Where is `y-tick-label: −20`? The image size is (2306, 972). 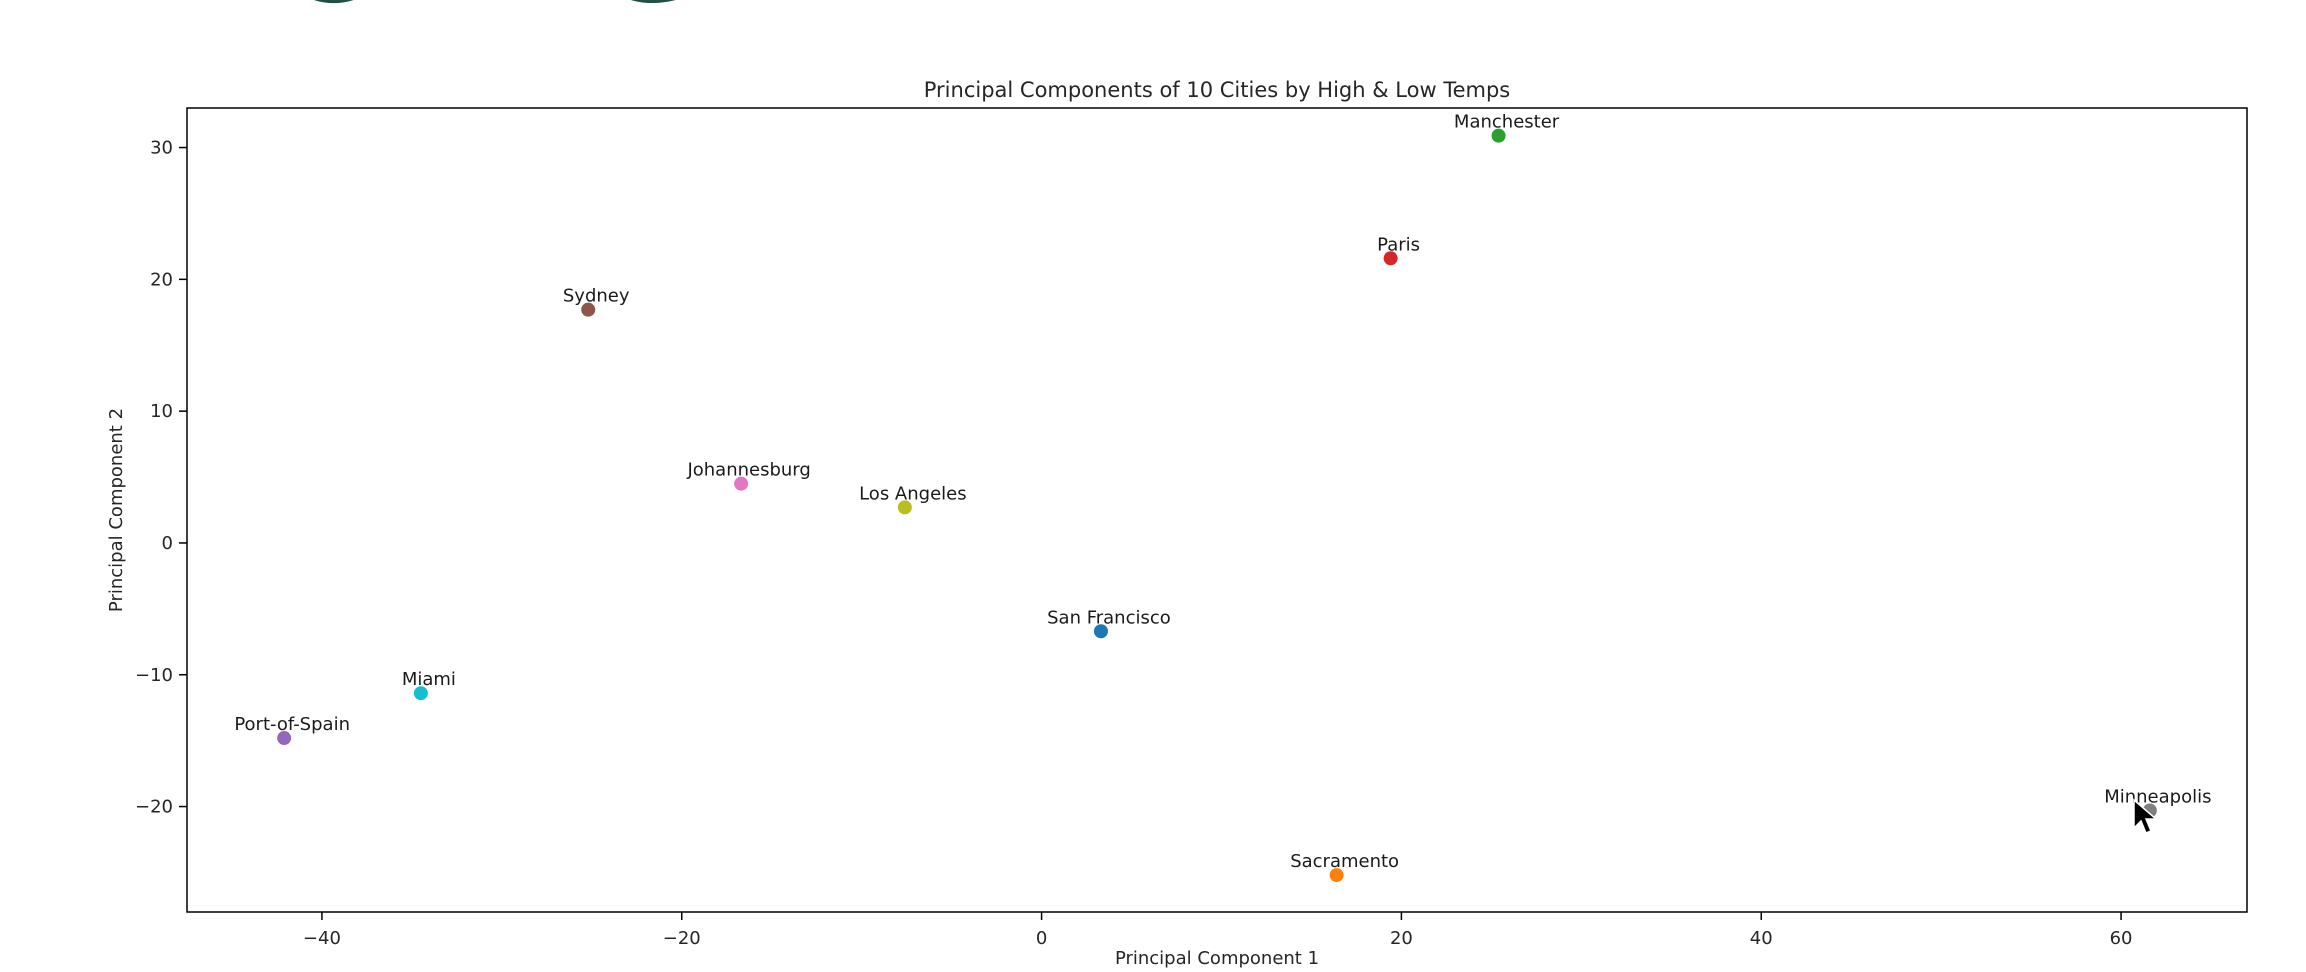 y-tick-label: −20 is located at coordinates (154, 807).